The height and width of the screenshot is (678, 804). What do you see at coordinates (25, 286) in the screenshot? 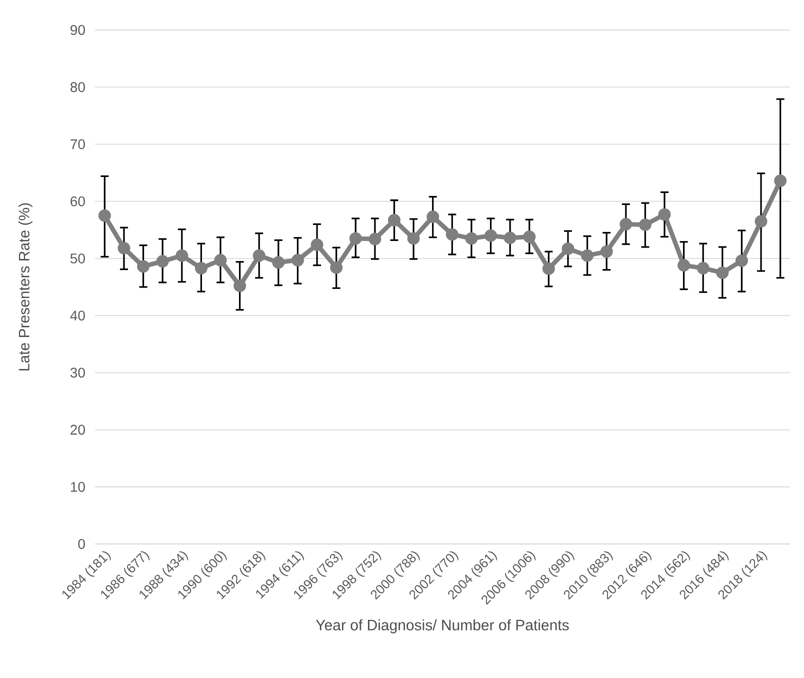
I see `y-axis-title: Late Presenters Rate (%)` at bounding box center [25, 286].